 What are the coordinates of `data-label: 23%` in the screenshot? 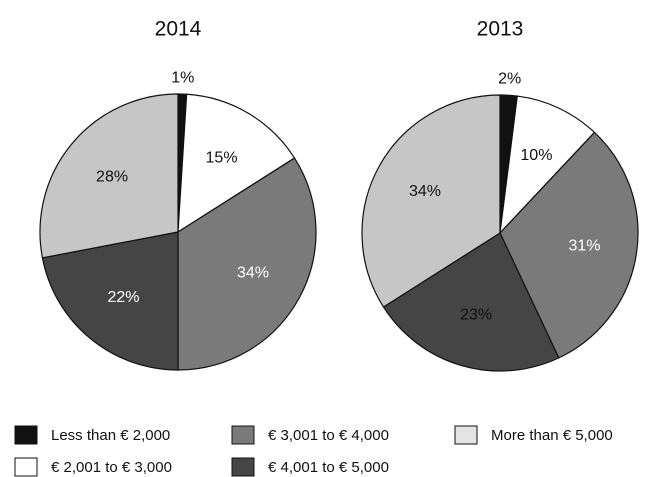 It's located at (476, 314).